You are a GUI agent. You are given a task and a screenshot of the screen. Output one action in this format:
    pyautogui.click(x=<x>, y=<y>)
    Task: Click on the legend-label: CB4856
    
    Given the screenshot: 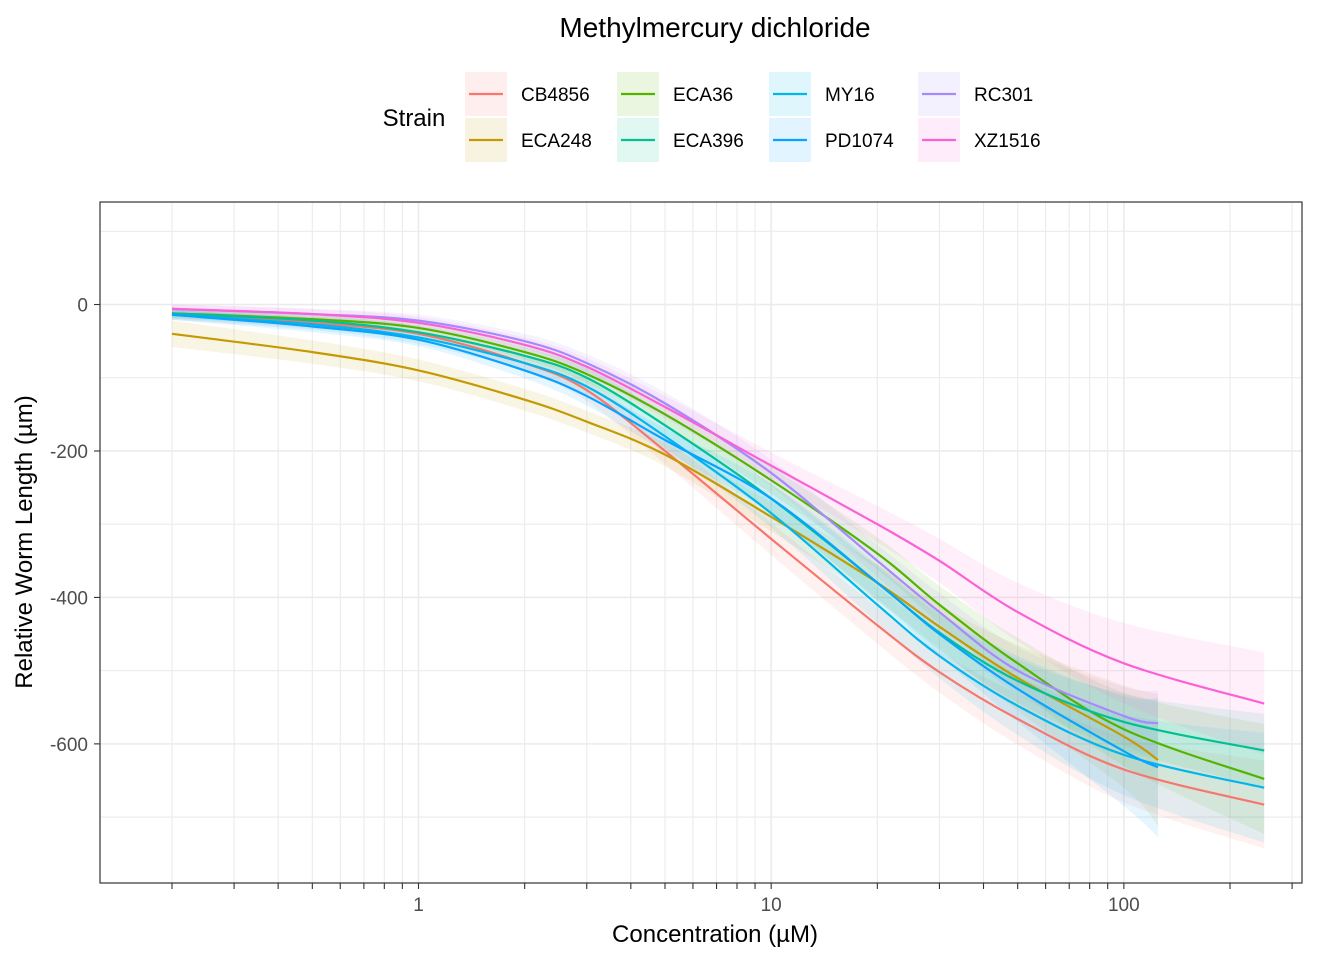 What is the action you would take?
    pyautogui.click(x=555, y=95)
    